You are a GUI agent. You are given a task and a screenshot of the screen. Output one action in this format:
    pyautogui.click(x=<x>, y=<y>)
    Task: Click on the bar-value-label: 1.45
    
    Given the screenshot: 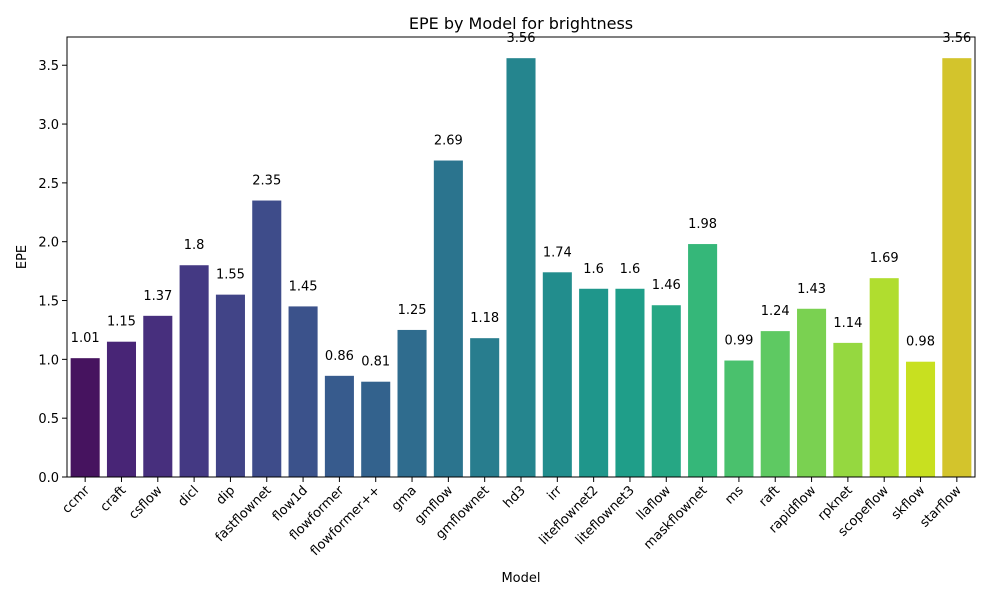 What is the action you would take?
    pyautogui.click(x=303, y=286)
    